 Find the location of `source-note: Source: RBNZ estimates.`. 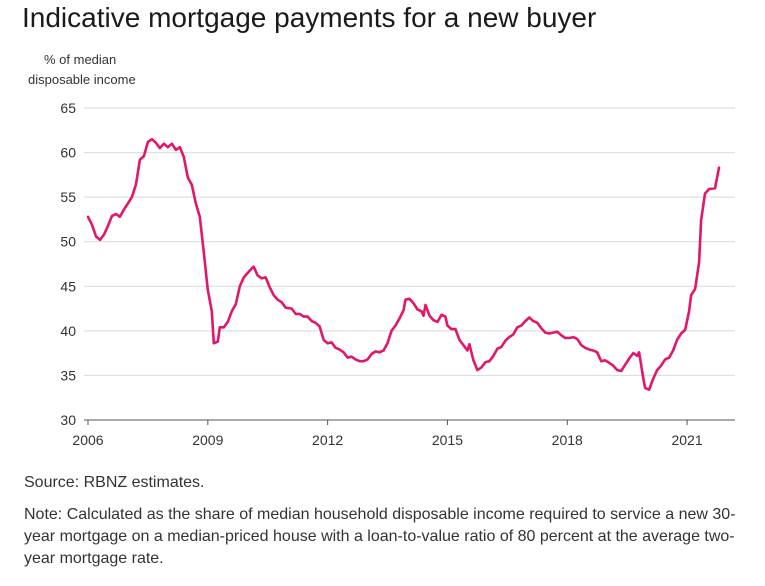

source-note: Source: RBNZ estimates. is located at coordinates (114, 482).